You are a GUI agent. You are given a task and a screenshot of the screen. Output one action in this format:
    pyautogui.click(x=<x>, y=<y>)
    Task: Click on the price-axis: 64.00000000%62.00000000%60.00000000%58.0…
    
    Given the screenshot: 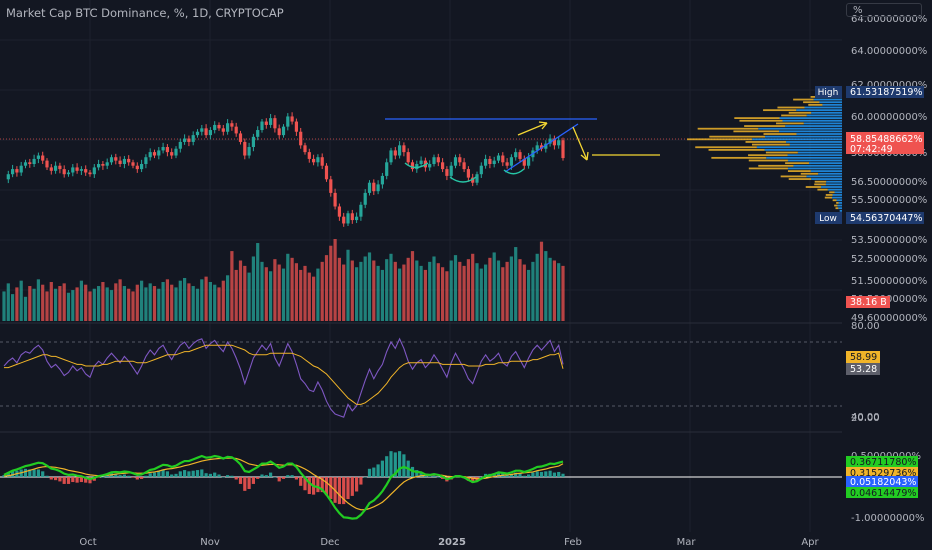 What is the action you would take?
    pyautogui.click(x=871, y=269)
    